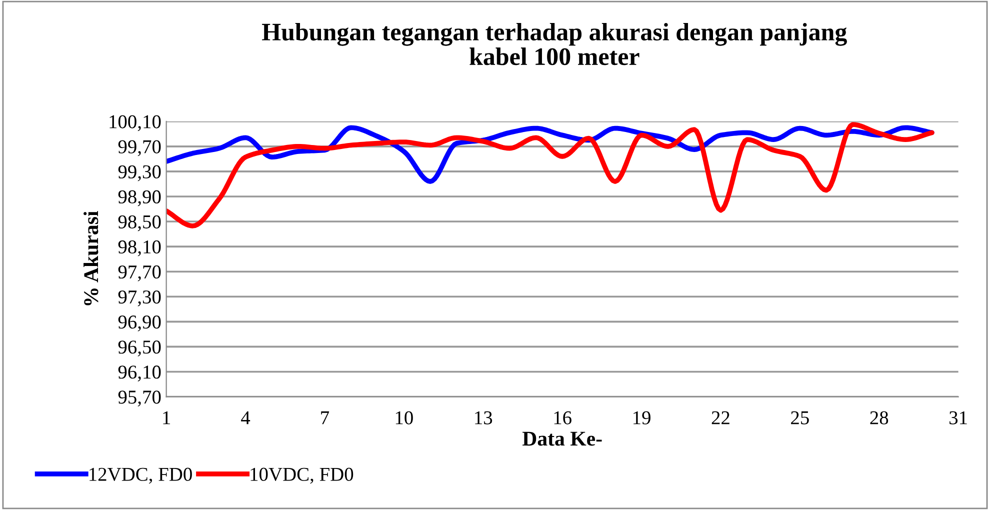  What do you see at coordinates (139, 348) in the screenshot?
I see `y-tick-label: 96,50` at bounding box center [139, 348].